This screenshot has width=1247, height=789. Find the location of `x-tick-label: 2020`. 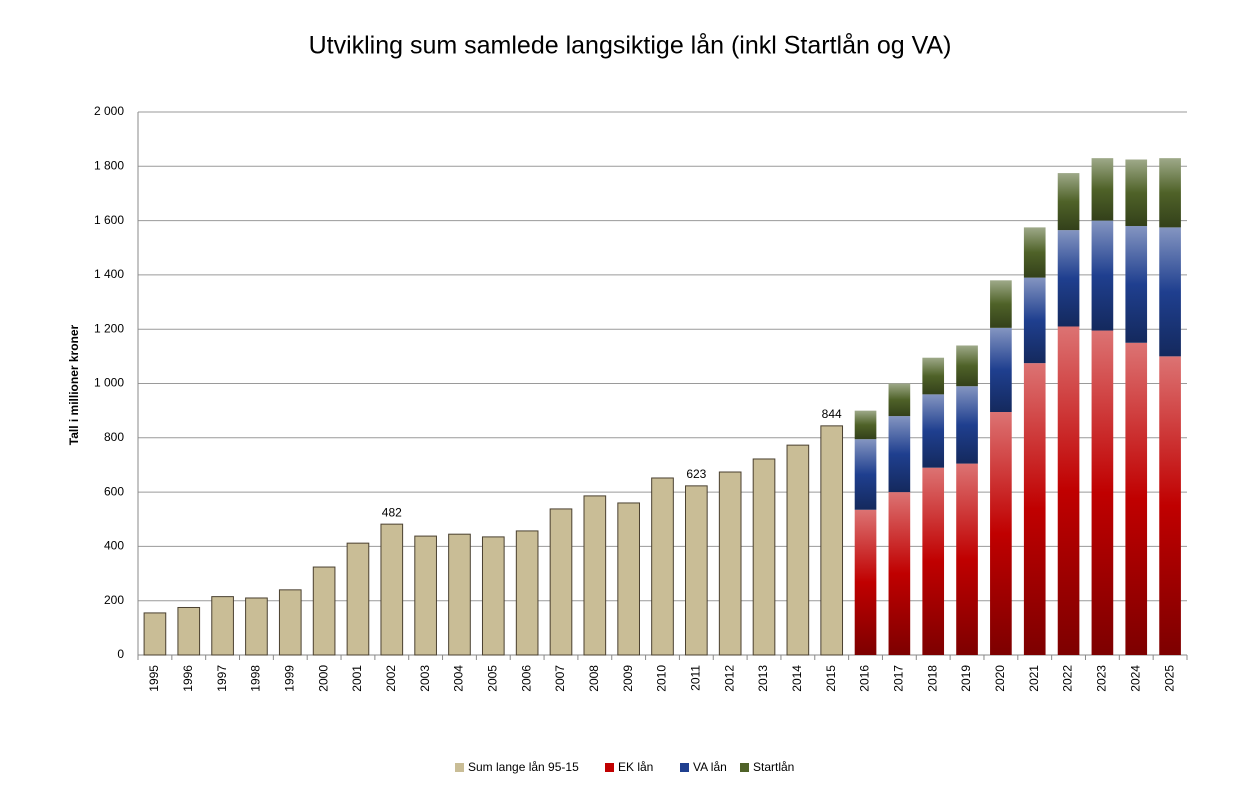

x-tick-label: 2020 is located at coordinates (1000, 678).